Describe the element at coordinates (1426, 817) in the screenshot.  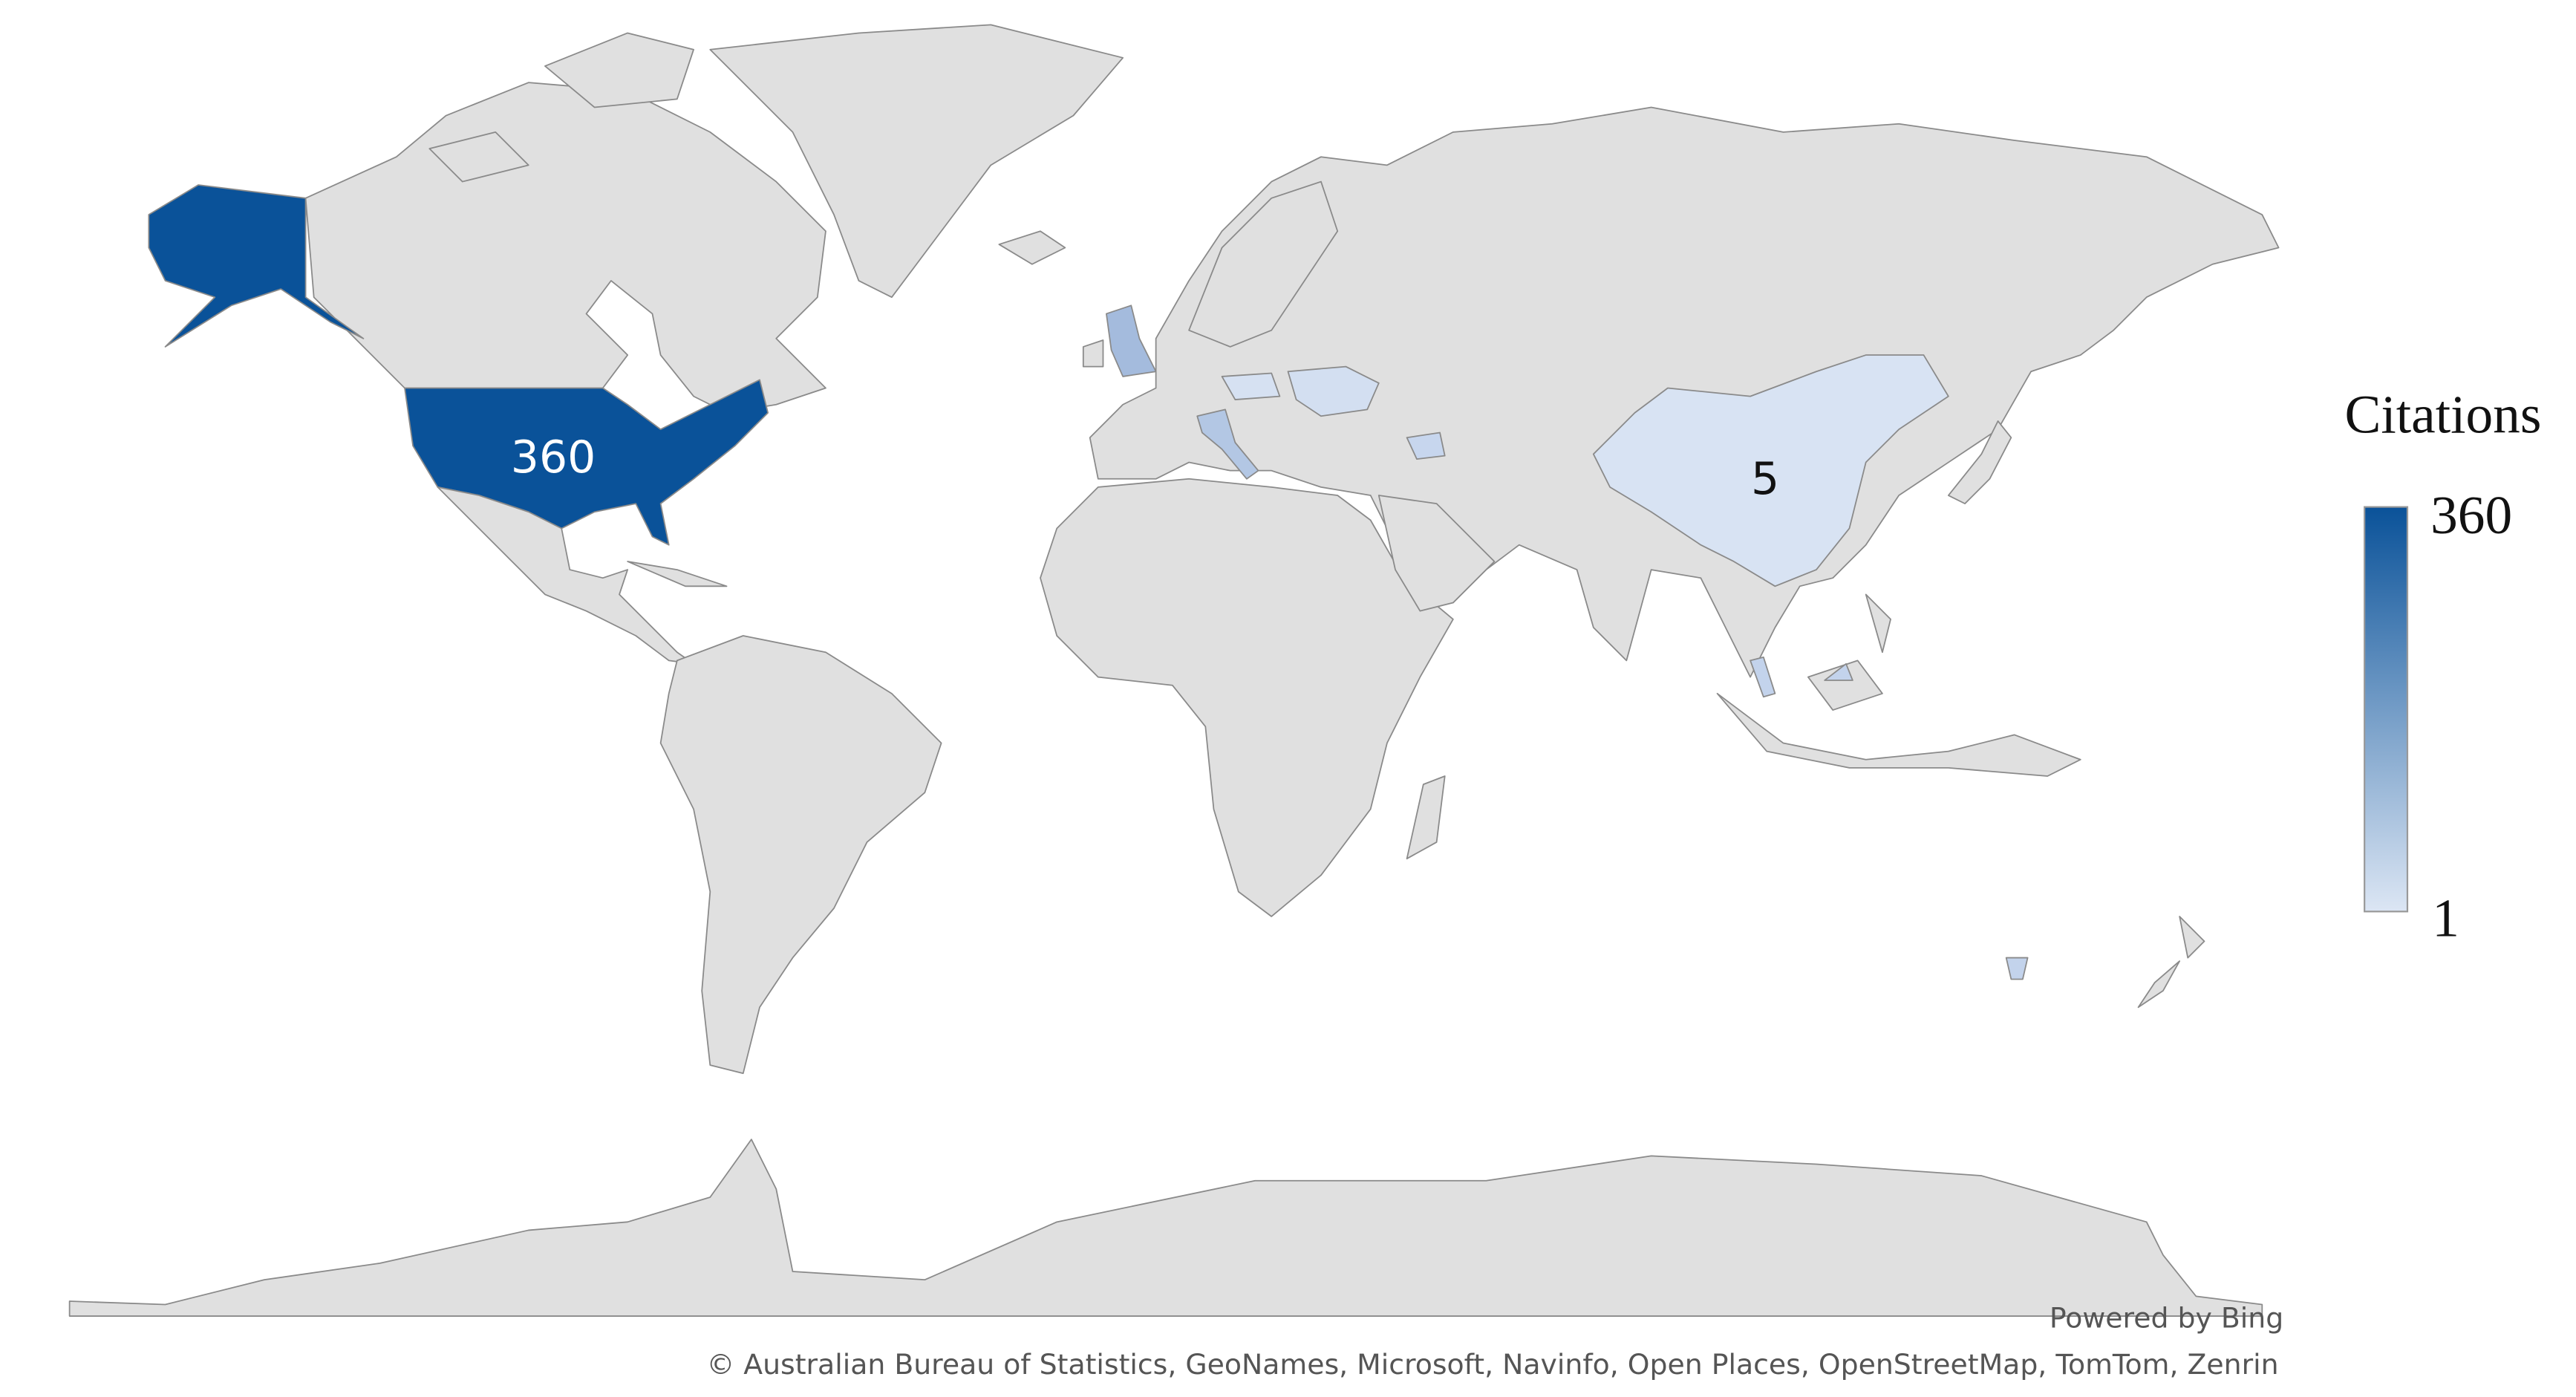
I see `region-madagascar` at that location.